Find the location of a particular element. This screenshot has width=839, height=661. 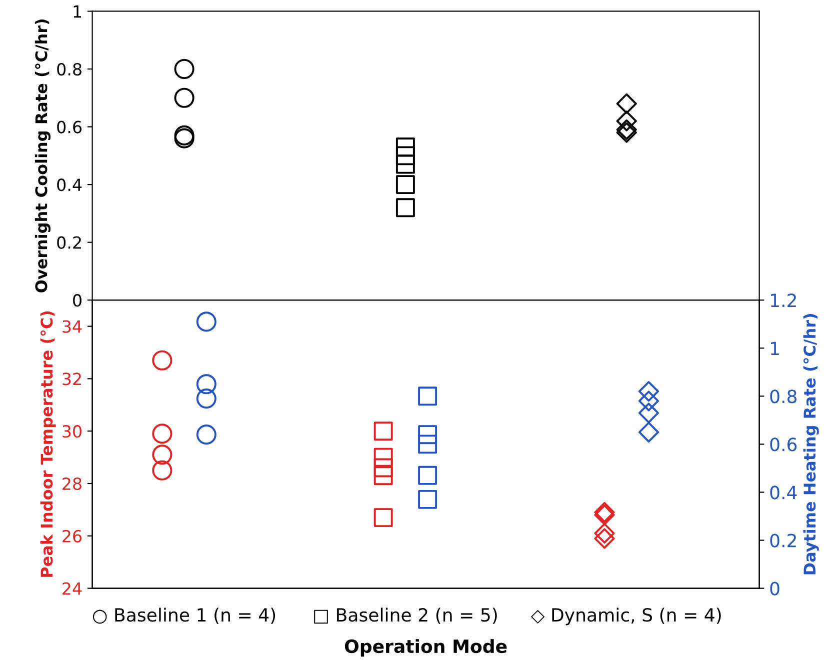

y-tick-label: 28 is located at coordinates (72, 483).